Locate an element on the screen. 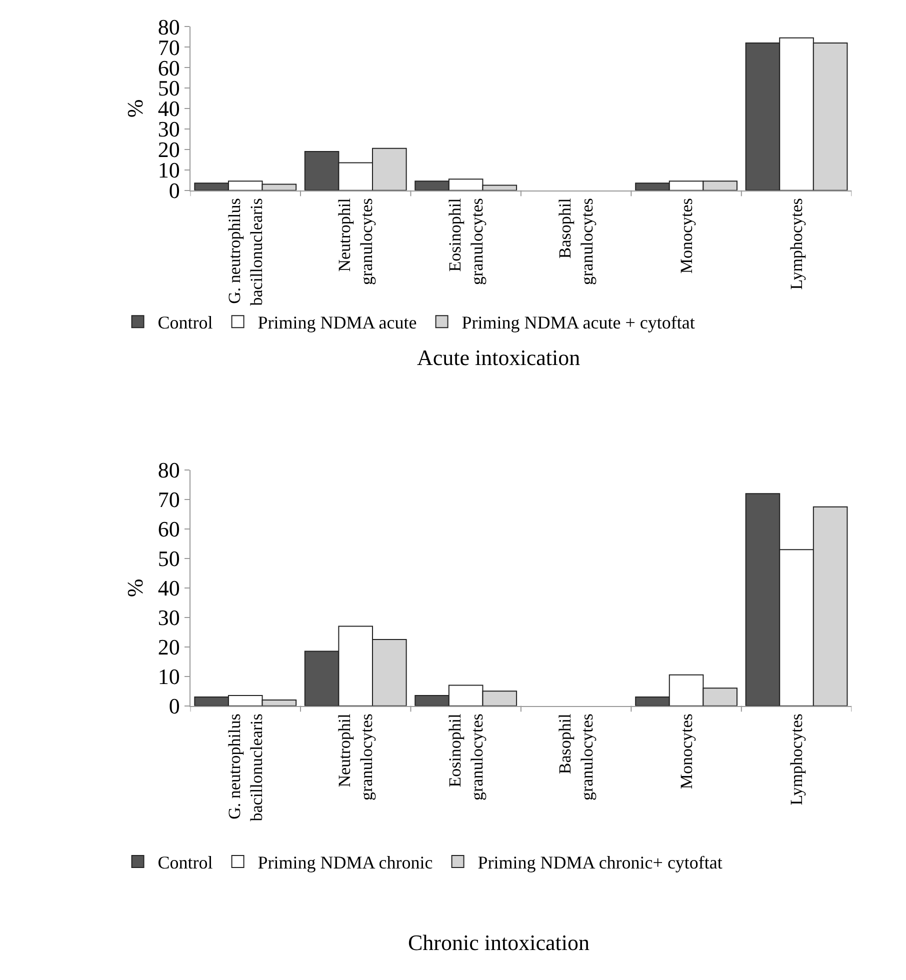  y-tick-label: 20 is located at coordinates (169, 647).